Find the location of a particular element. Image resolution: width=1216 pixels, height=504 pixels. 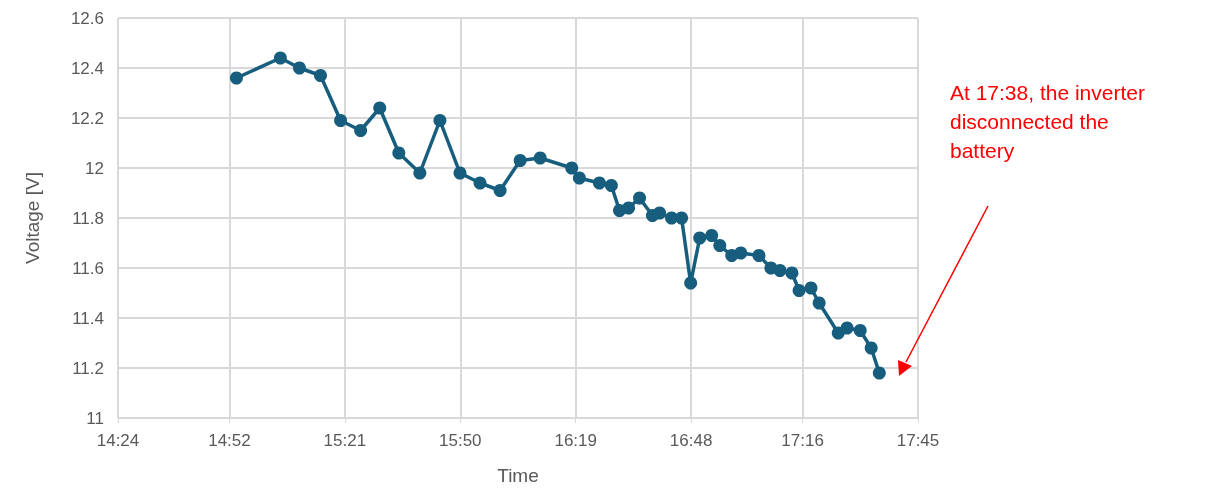

y-tick-label: 12 is located at coordinates (94, 168).